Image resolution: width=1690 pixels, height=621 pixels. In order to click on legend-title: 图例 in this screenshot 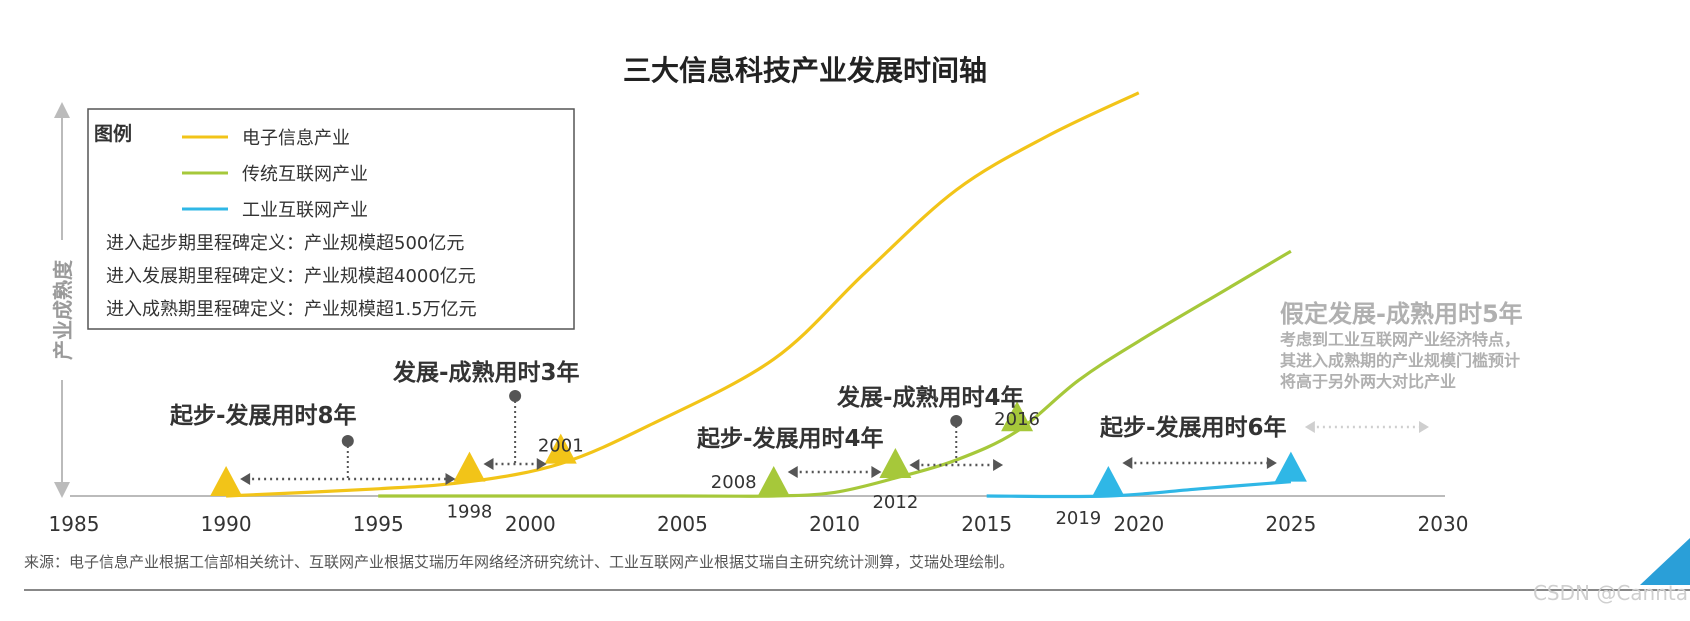, I will do `click(113, 133)`.